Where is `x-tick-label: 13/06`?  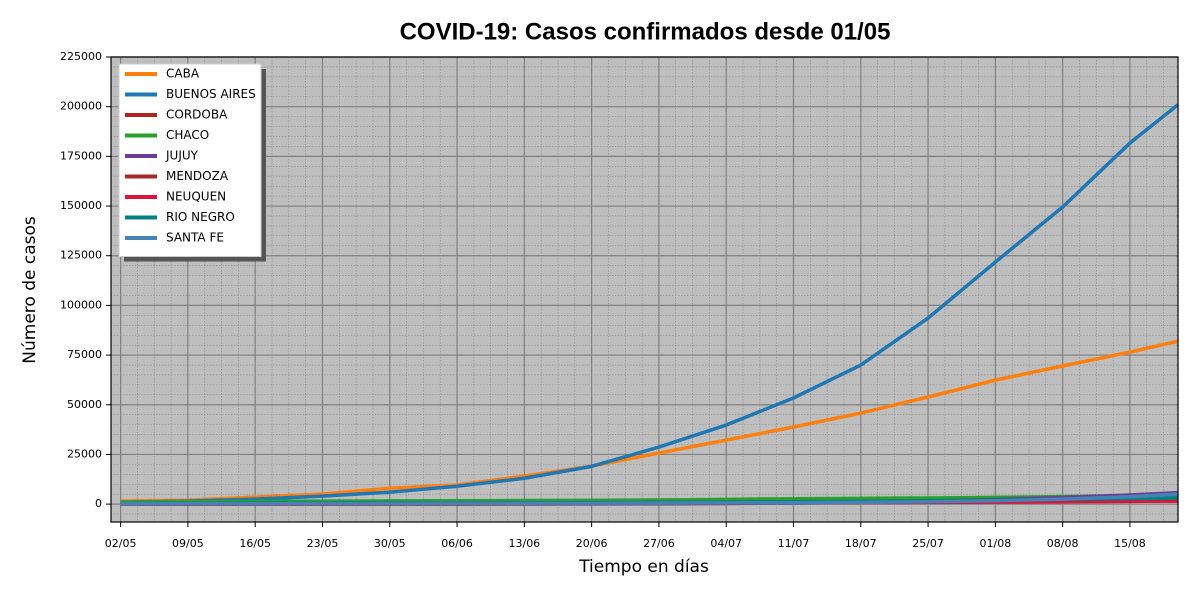
x-tick-label: 13/06 is located at coordinates (524, 543).